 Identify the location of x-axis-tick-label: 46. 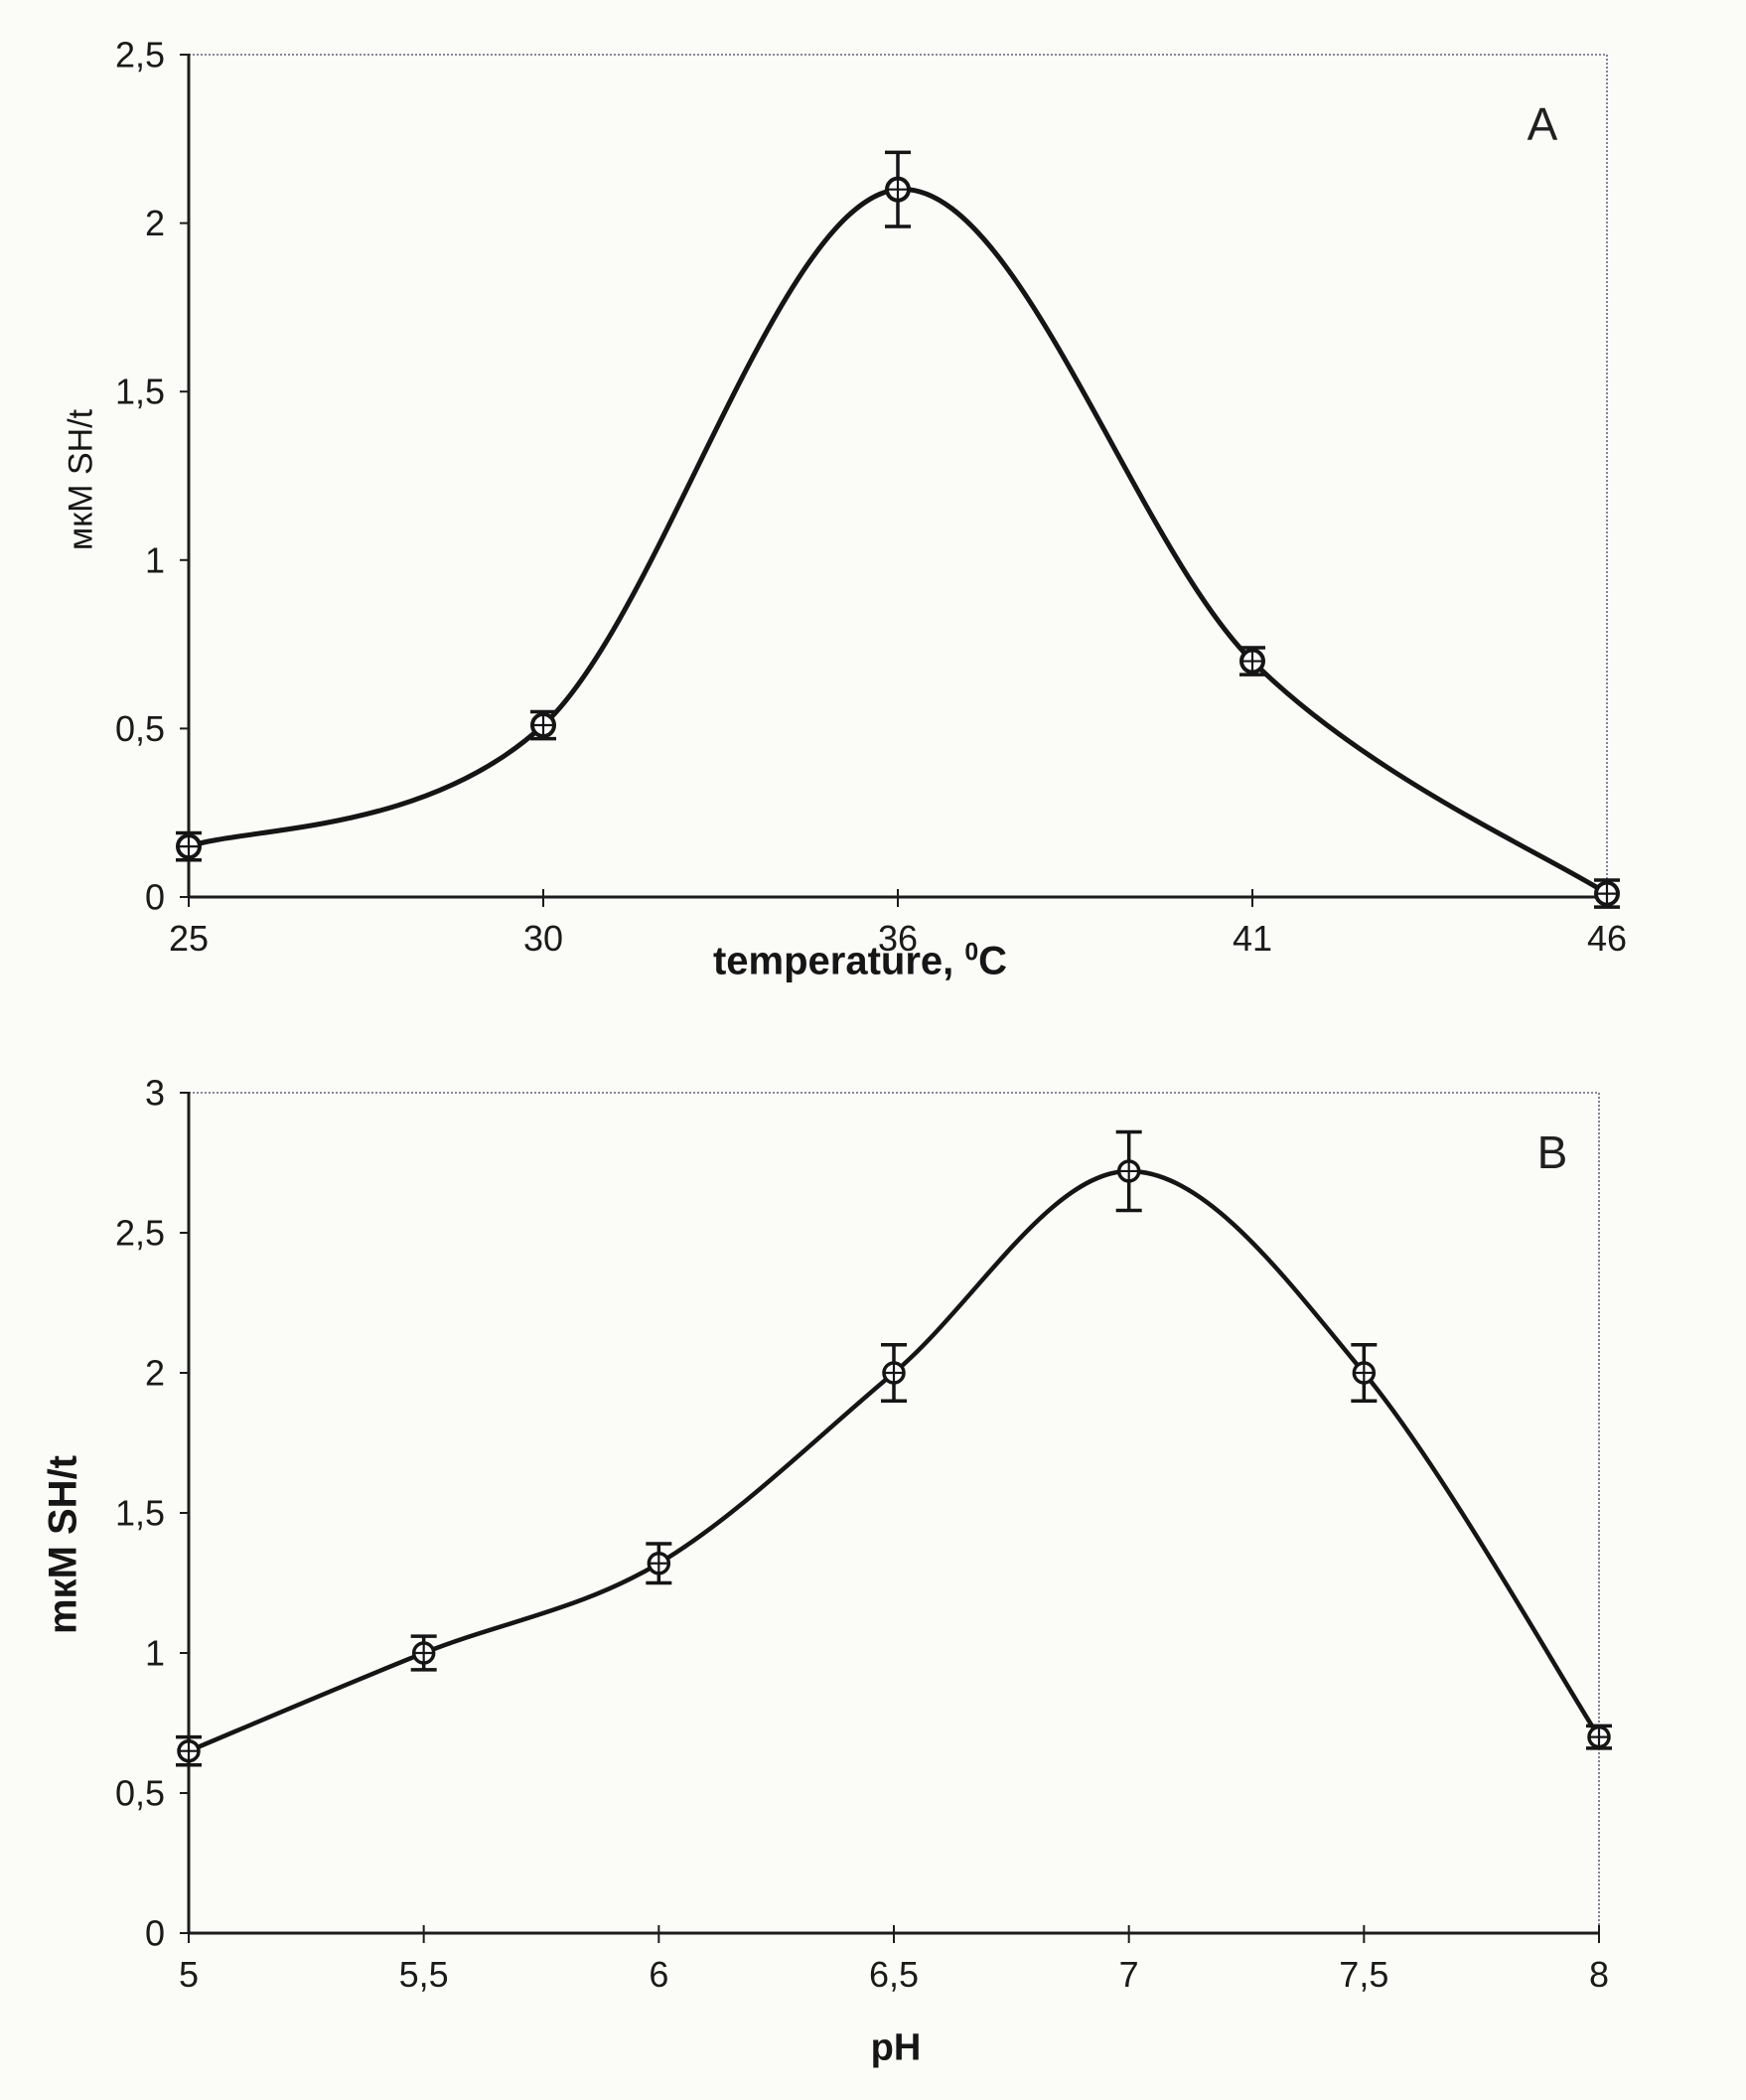
(1607, 938).